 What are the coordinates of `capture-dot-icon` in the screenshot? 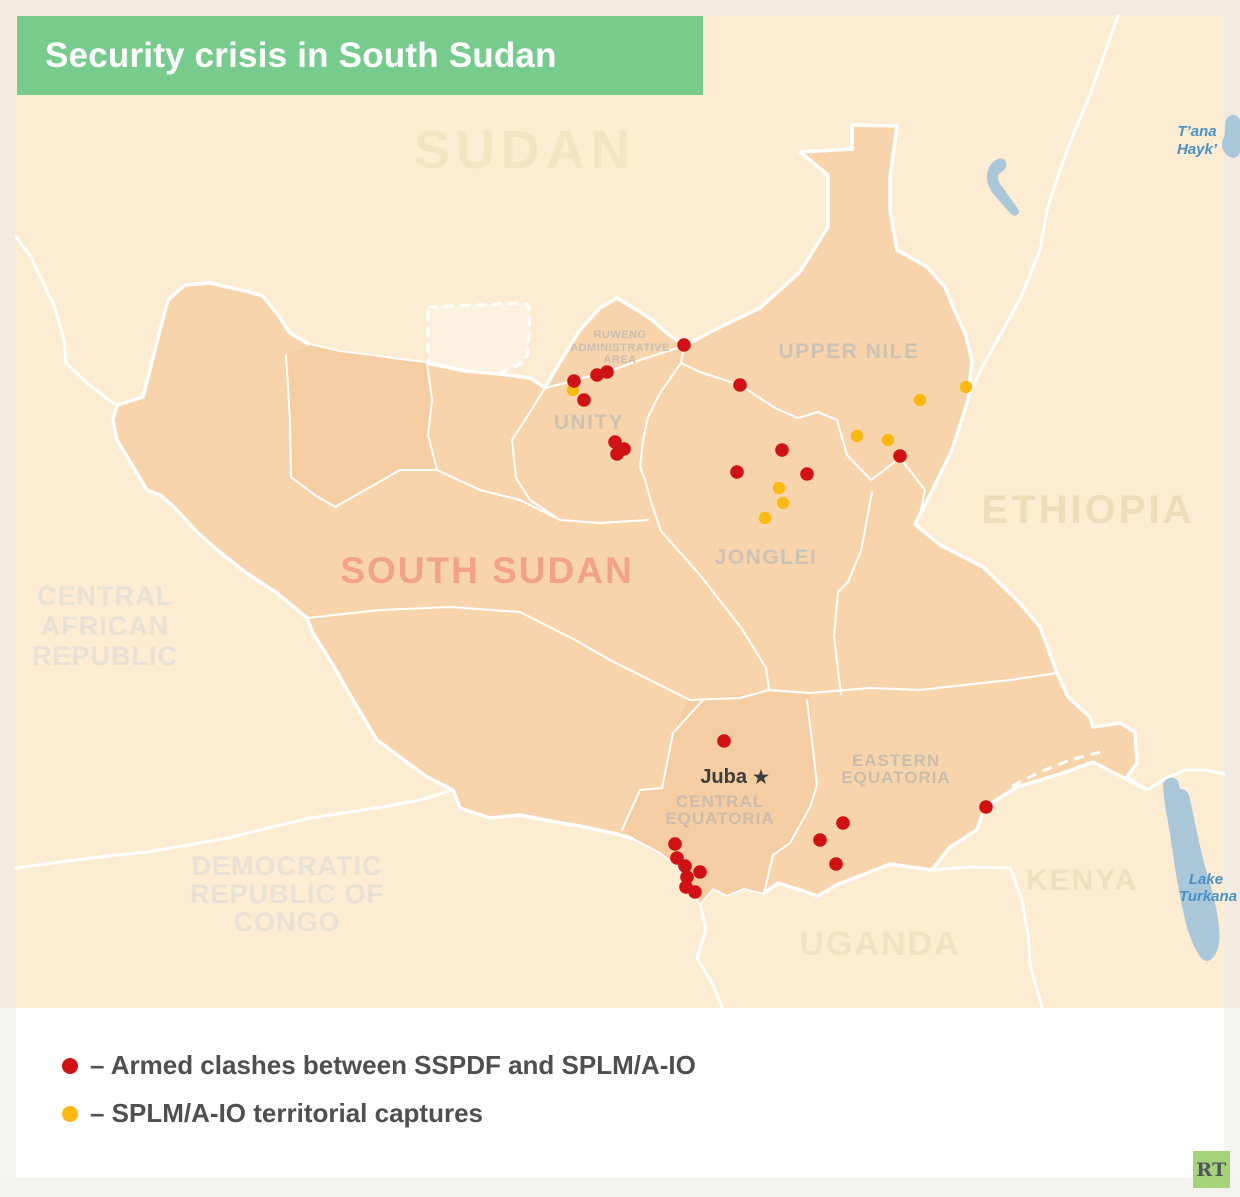 It's located at (70, 1113).